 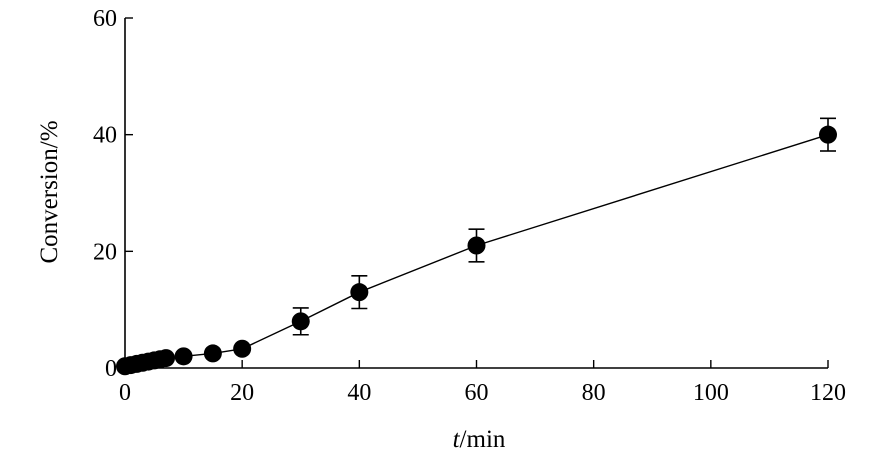 I want to click on x-ticks: 0 20 40 60 80 100 120, so click(x=482, y=383).